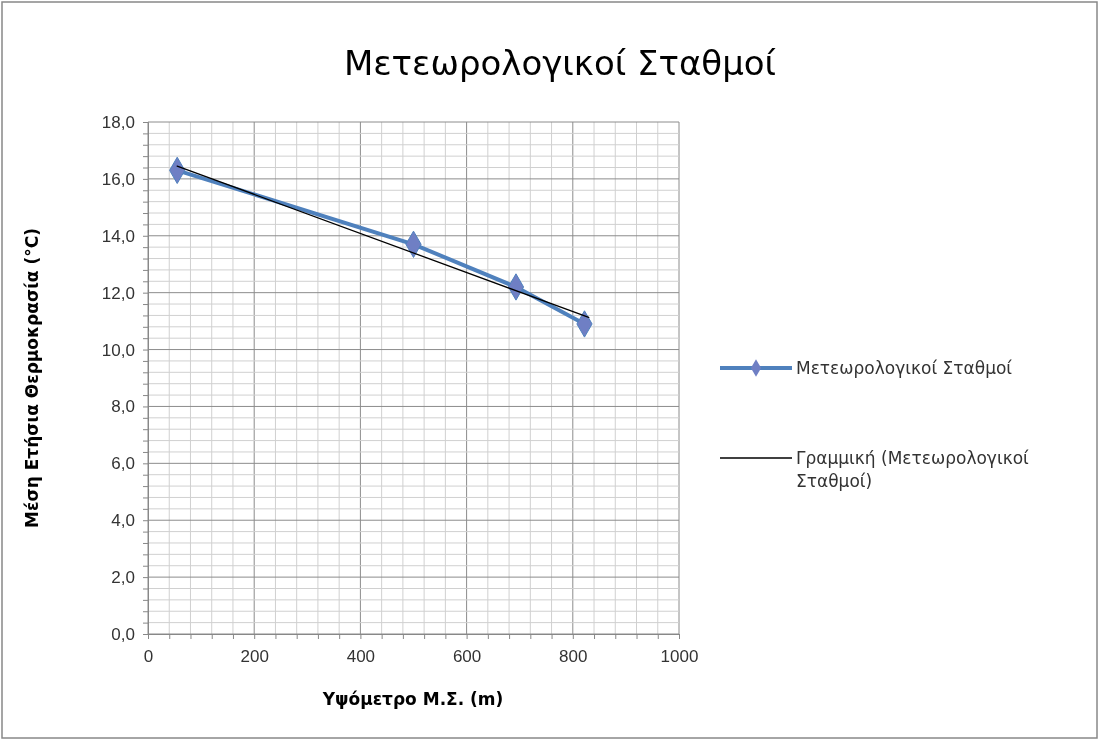  Describe the element at coordinates (123, 464) in the screenshot. I see `y-tick-label: 6,0` at that location.